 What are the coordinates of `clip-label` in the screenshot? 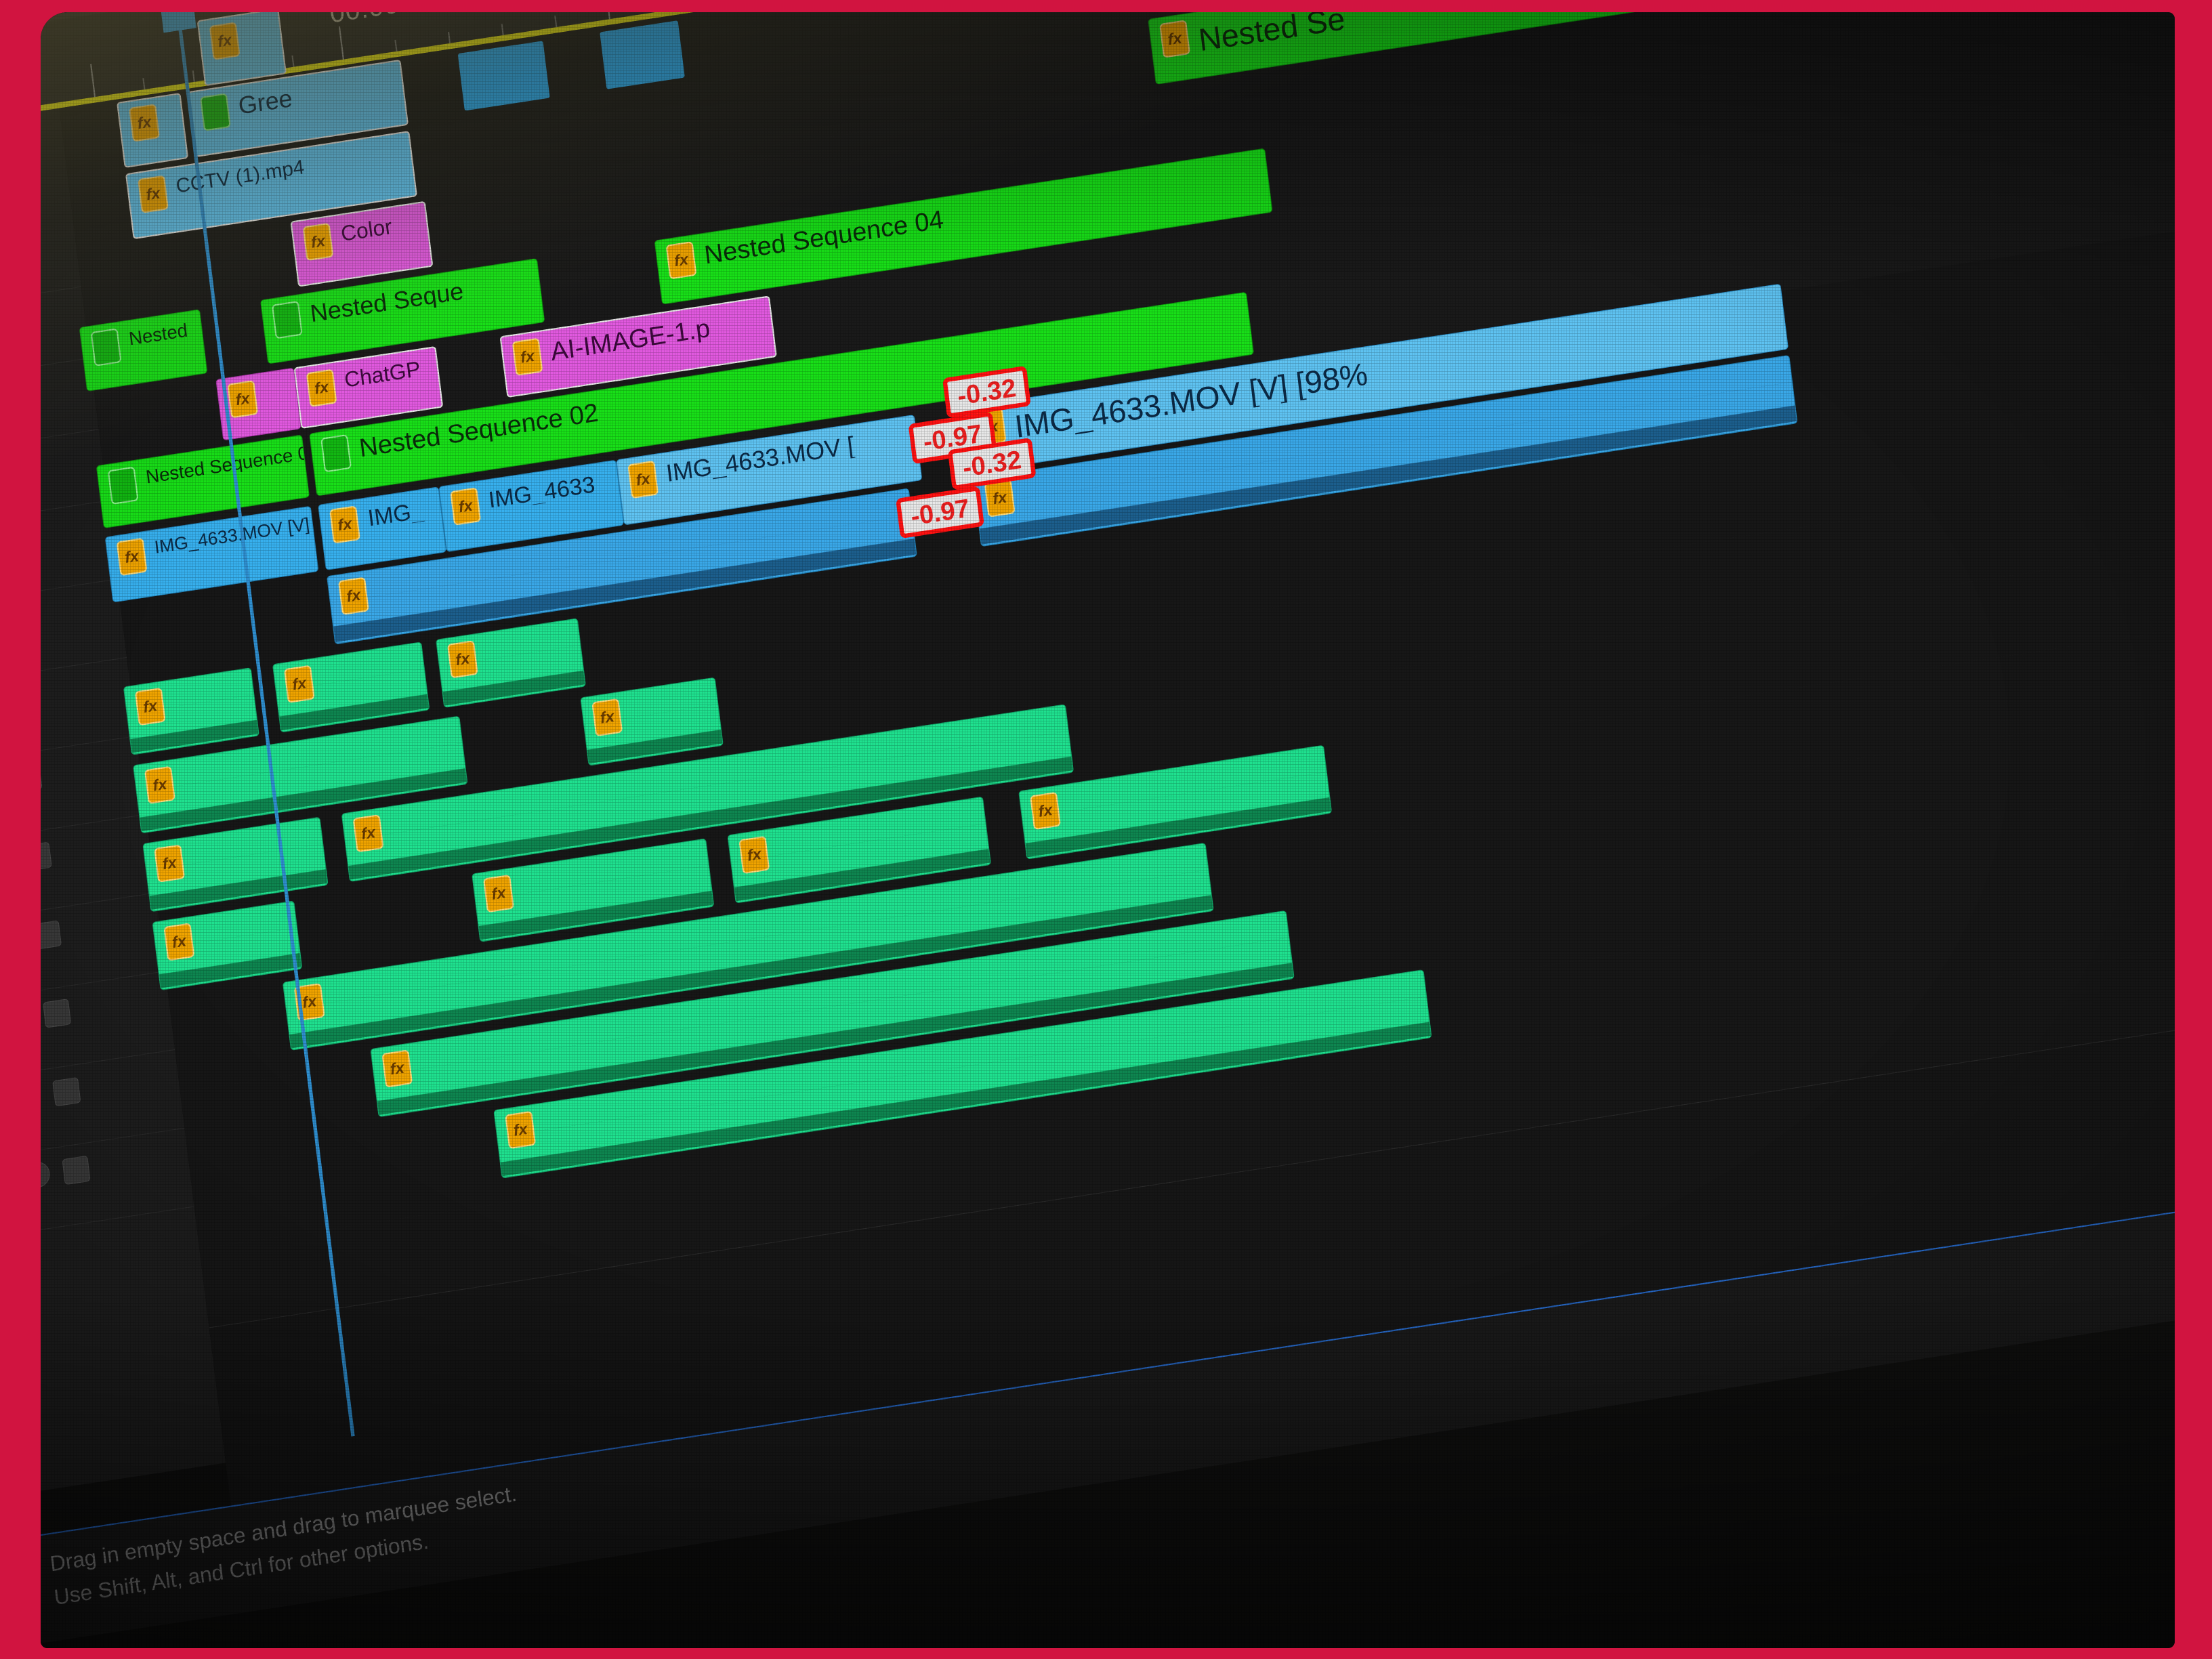 It's located at (166, 100).